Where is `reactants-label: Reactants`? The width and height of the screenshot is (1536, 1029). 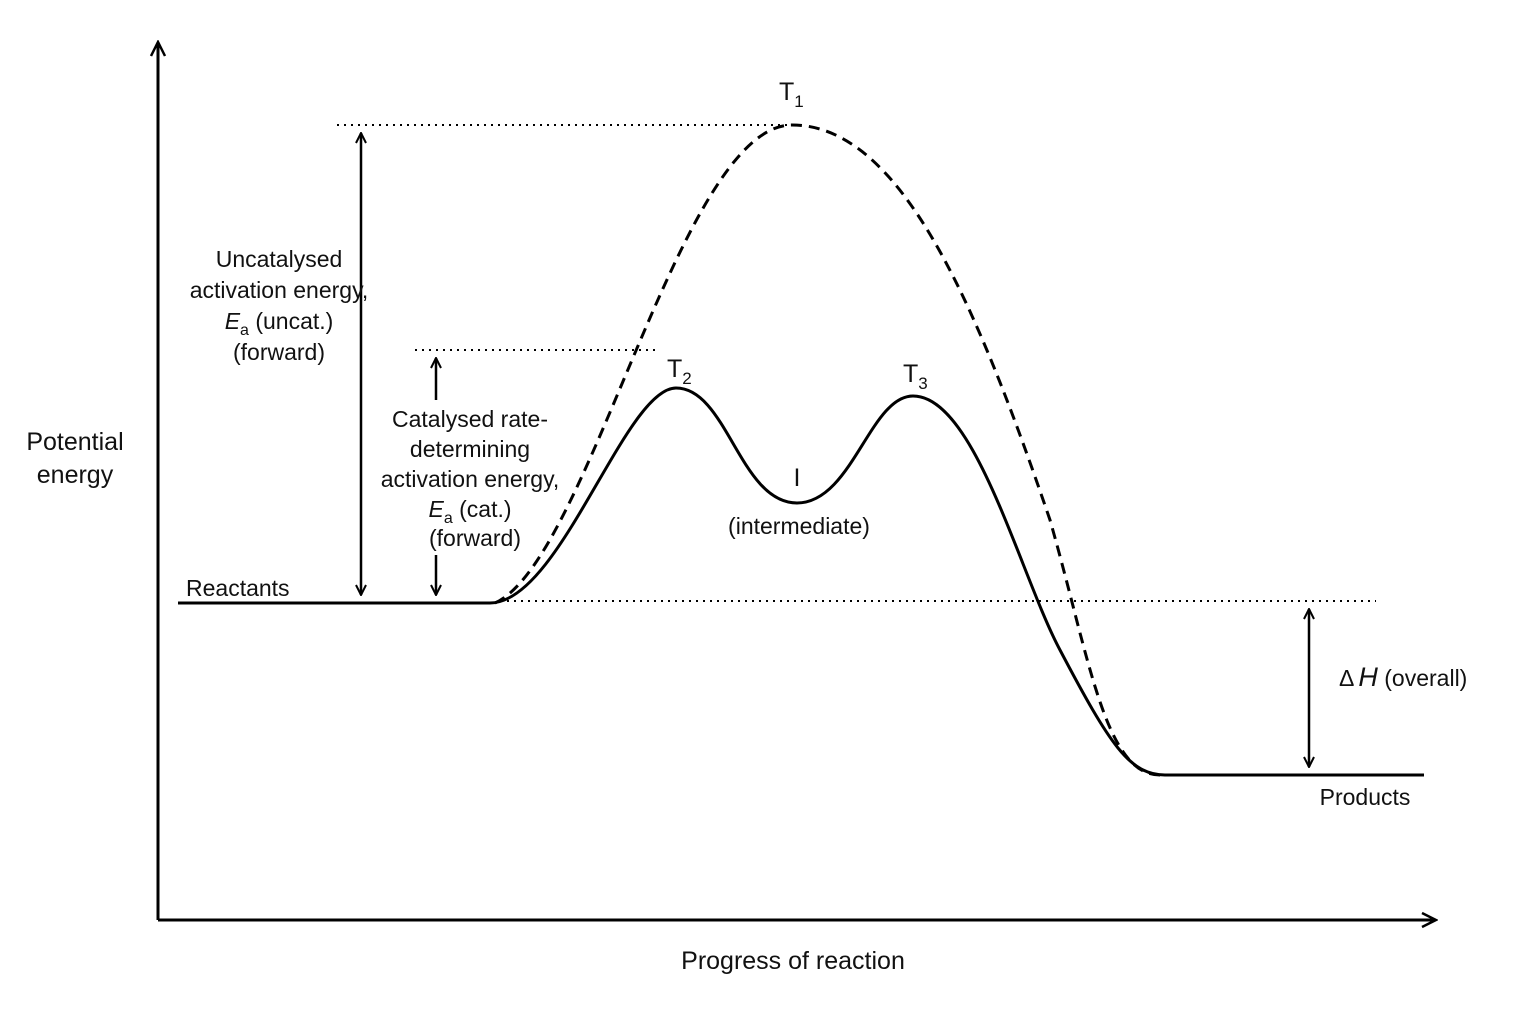 reactants-label: Reactants is located at coordinates (238, 588).